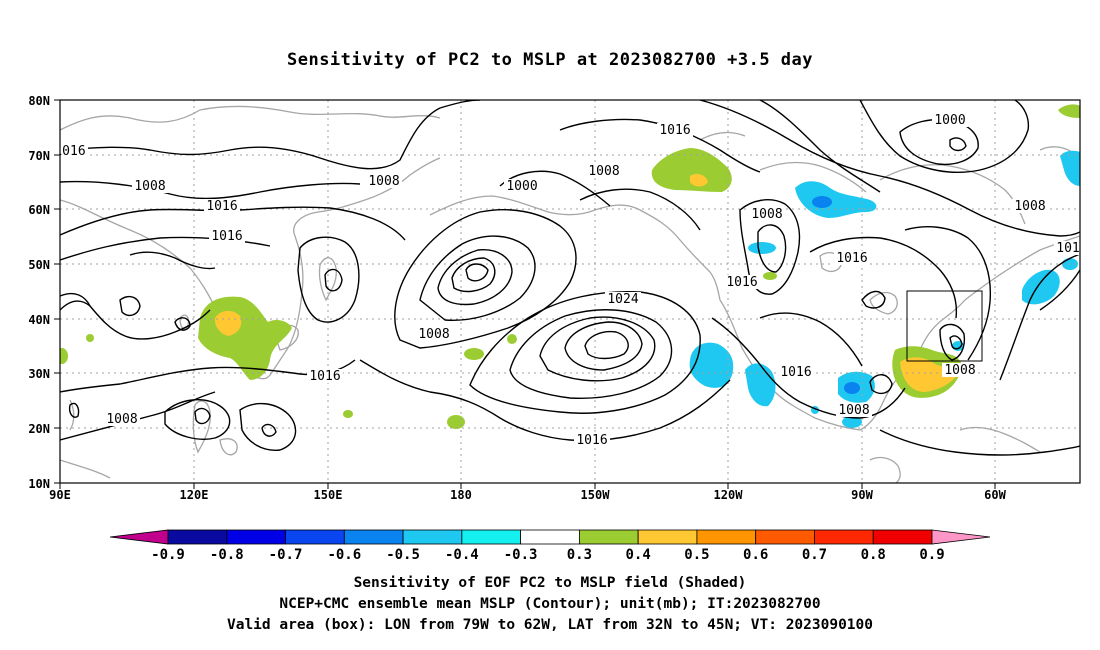 The height and width of the screenshot is (650, 1100). Describe the element at coordinates (944, 326) in the screenshot. I see `valid-area-box` at that location.